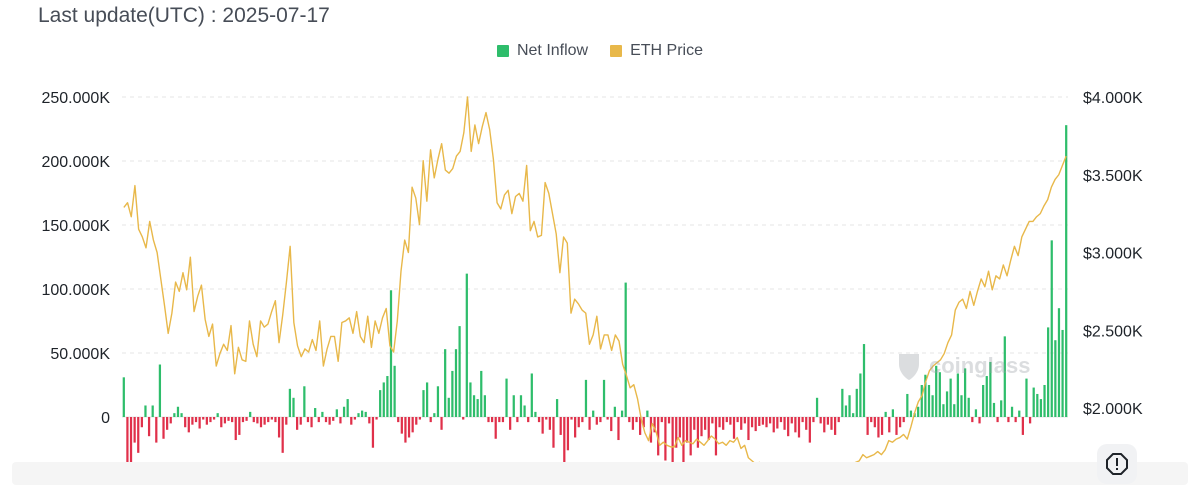 Image resolution: width=1200 pixels, height=485 pixels. Describe the element at coordinates (656, 51) in the screenshot. I see `legend-eth-price: ETH Price` at that location.